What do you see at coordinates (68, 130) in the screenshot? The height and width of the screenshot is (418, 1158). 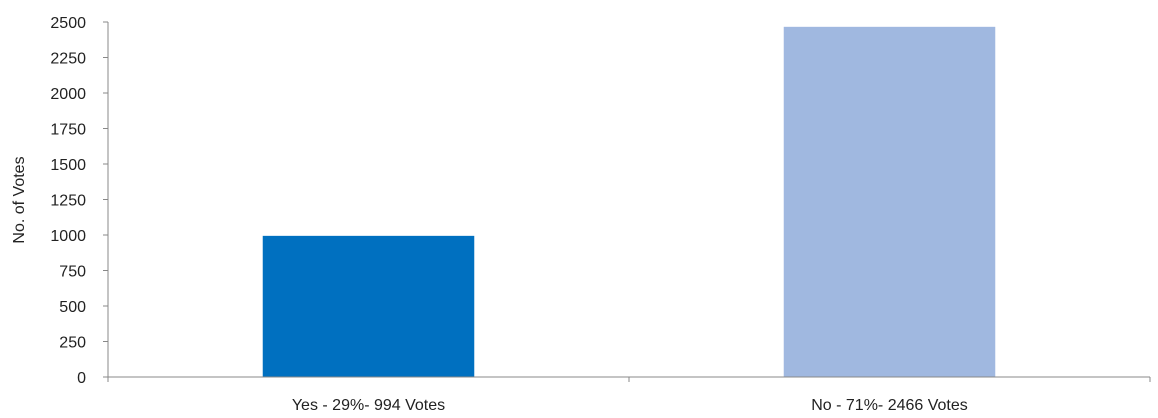 I see `y-tick-label: 1750` at bounding box center [68, 130].